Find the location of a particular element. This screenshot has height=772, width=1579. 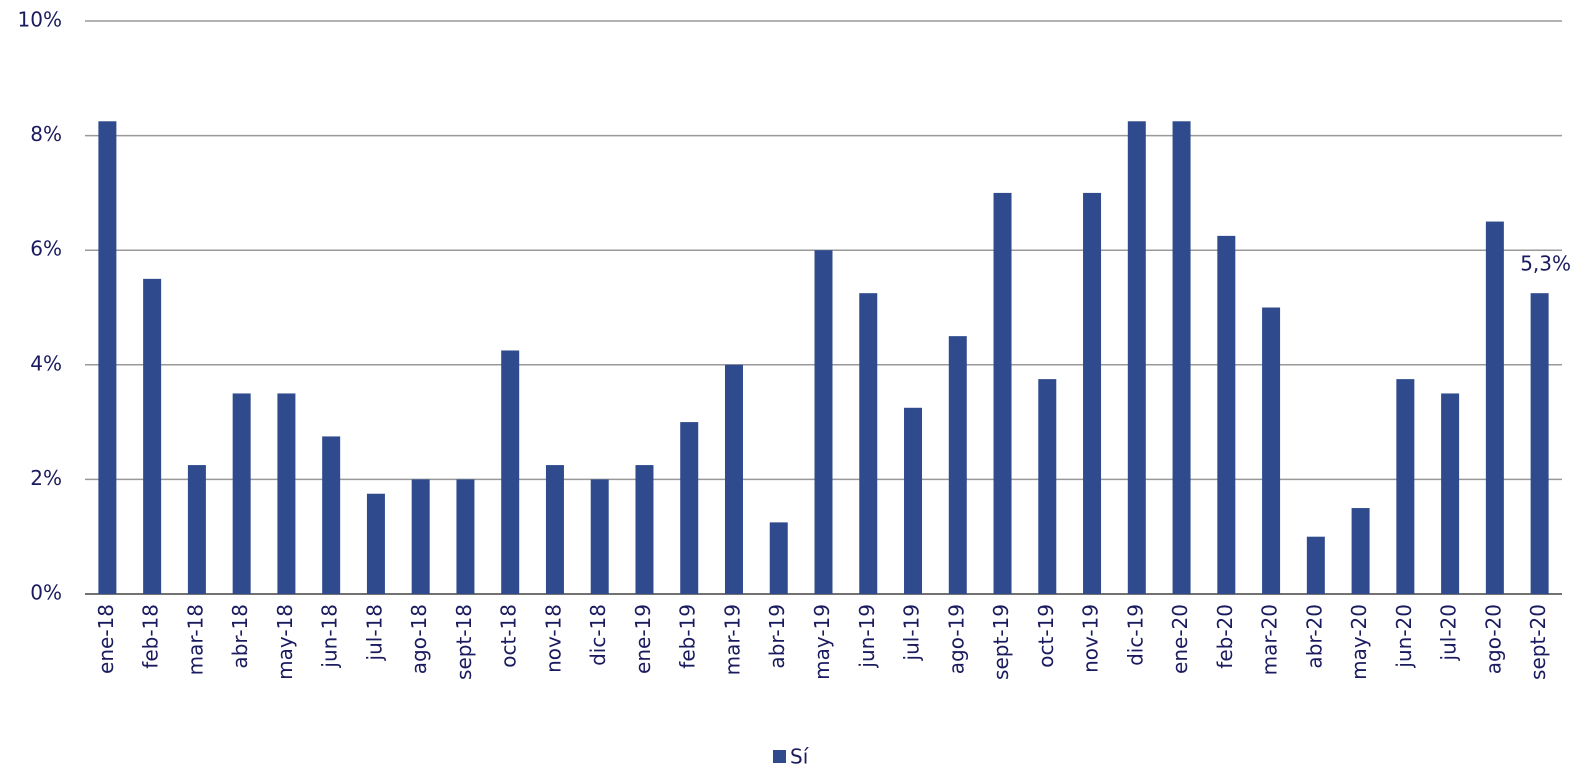

legend-label: Sí is located at coordinates (800, 757).